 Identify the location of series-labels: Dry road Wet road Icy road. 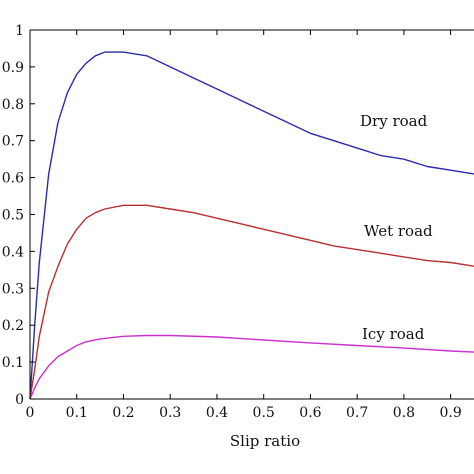
(396, 227).